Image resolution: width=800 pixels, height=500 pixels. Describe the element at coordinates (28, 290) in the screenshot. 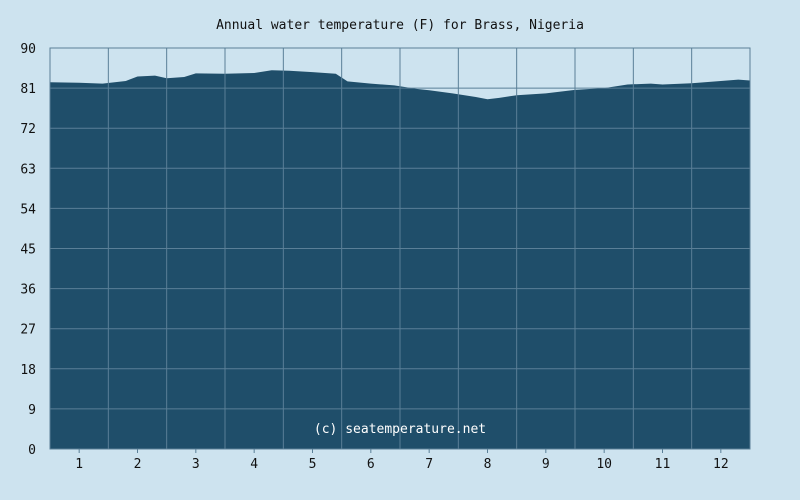

I see `y-tick-label: 36` at that location.